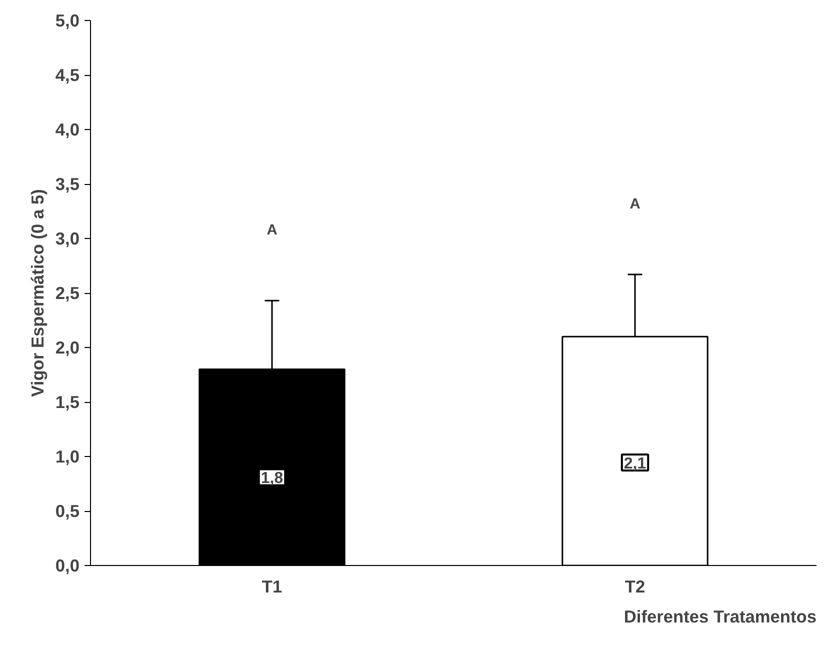 The image size is (826, 645). Describe the element at coordinates (67, 20) in the screenshot. I see `y-tick-label: 5,0` at that location.